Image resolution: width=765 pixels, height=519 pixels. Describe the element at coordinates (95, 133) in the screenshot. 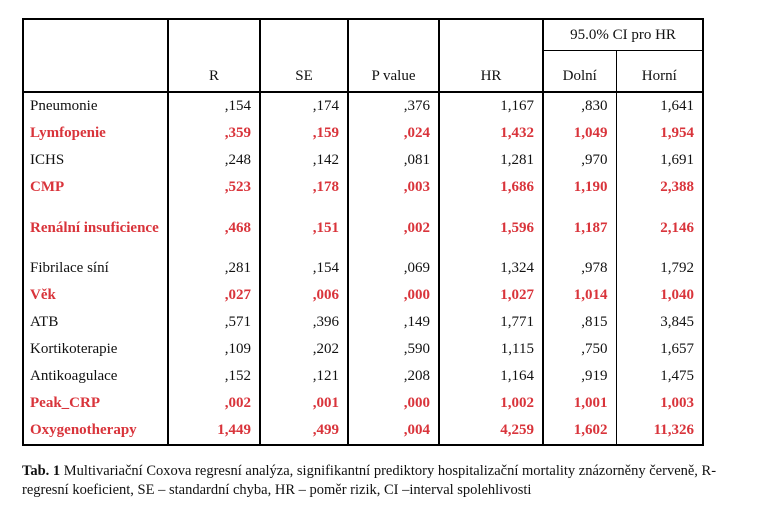

I see `row-label: Lymfopenie` at that location.